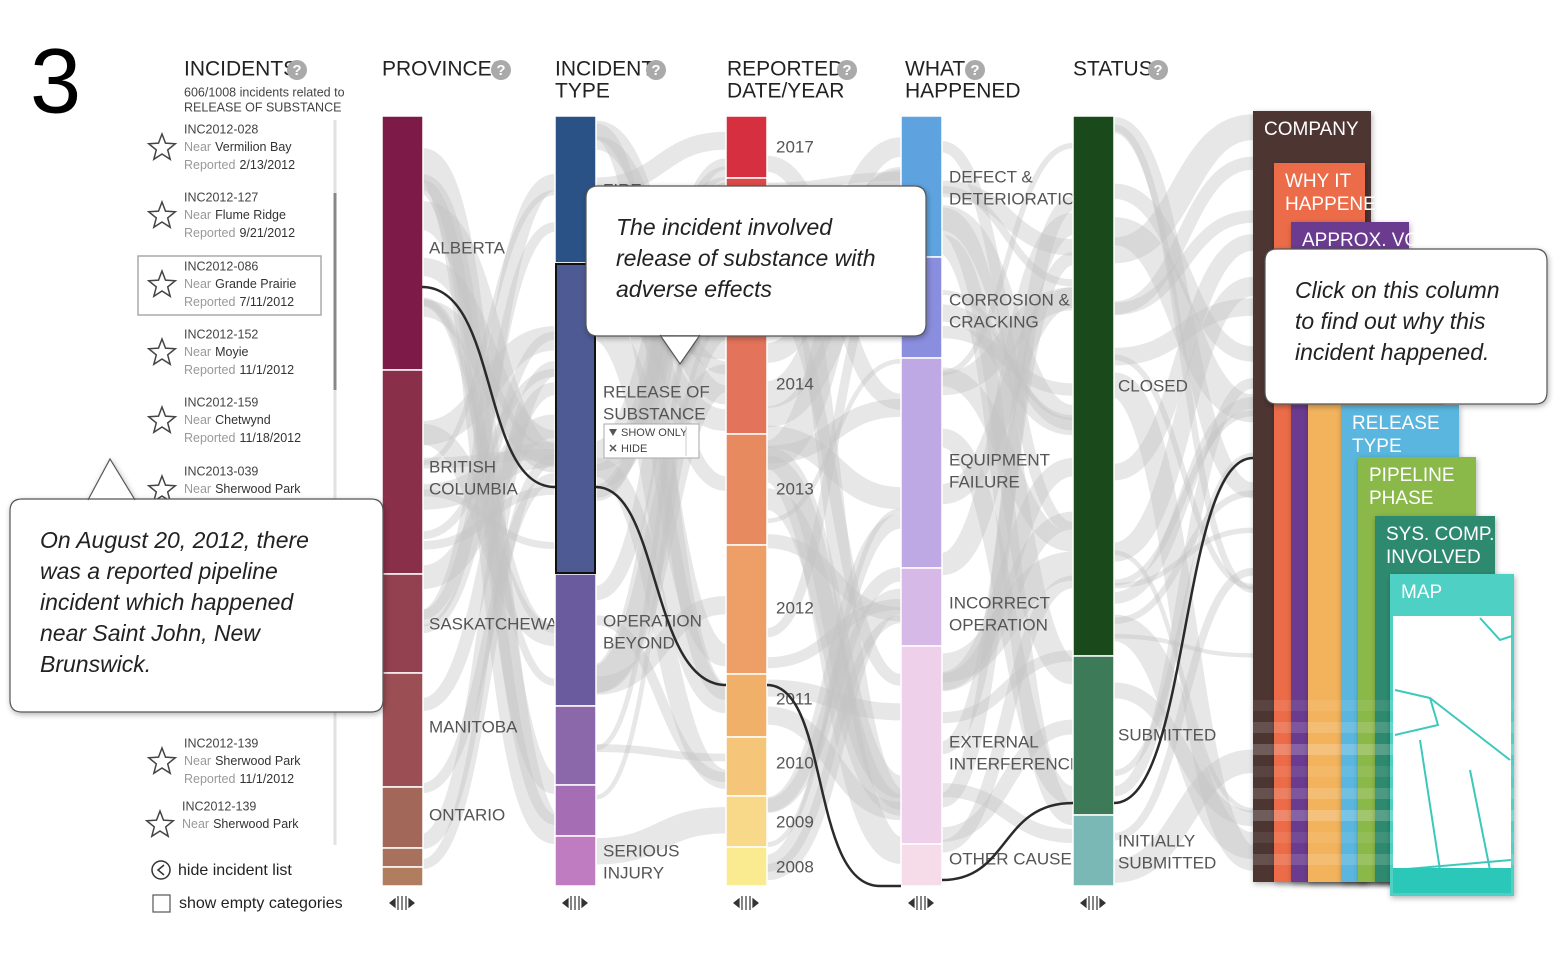 The height and width of the screenshot is (955, 1554). What do you see at coordinates (935, 69) in the screenshot?
I see `column-title: WHAT` at bounding box center [935, 69].